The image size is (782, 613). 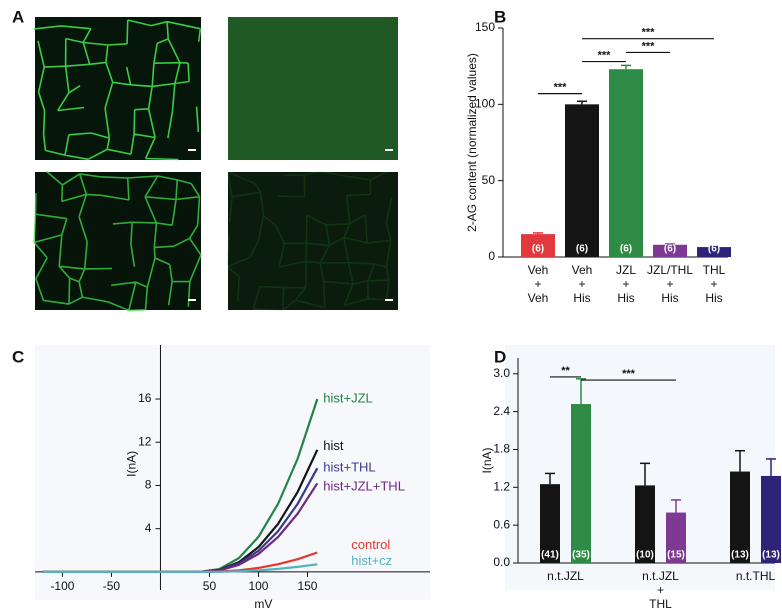 I want to click on y-tick-label: 3.0, so click(x=501, y=373).